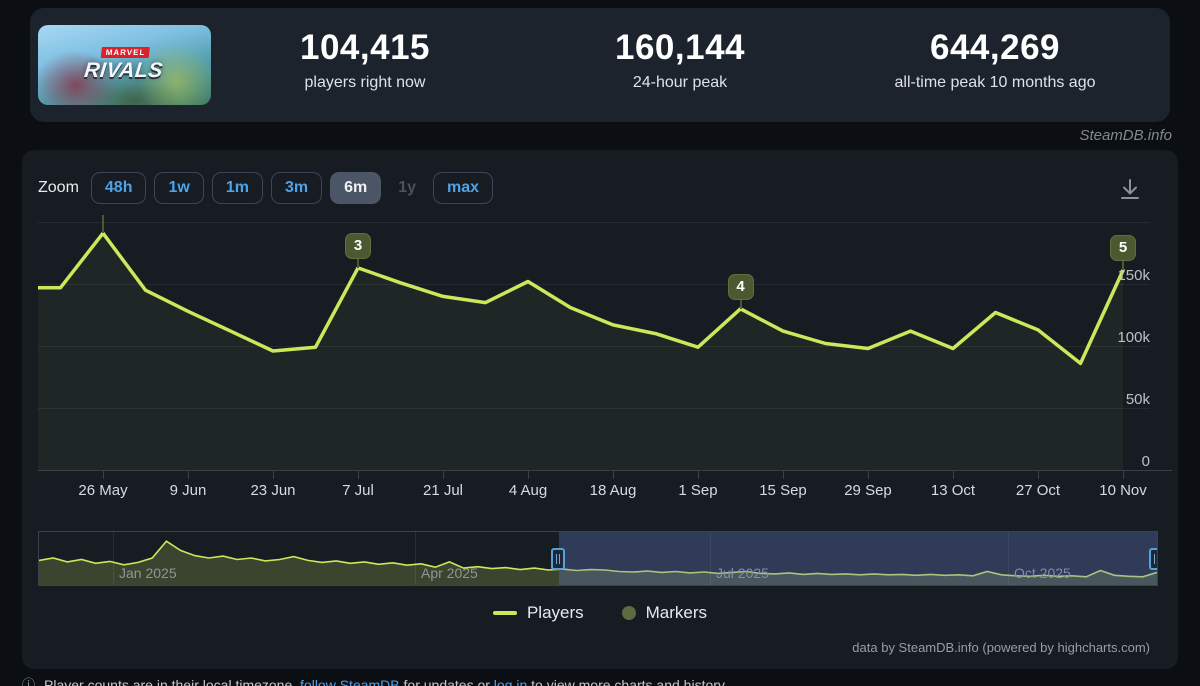 The width and height of the screenshot is (1200, 686). Describe the element at coordinates (126, 52) in the screenshot. I see `game-logo-brand: MARVEL` at that location.